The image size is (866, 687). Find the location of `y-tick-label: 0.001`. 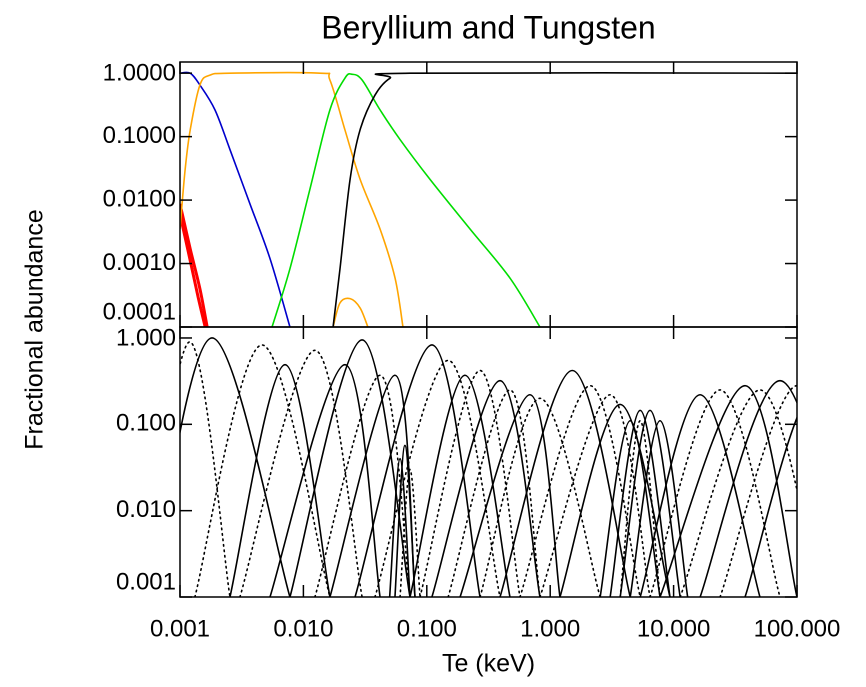

y-tick-label: 0.001 is located at coordinates (146, 581).